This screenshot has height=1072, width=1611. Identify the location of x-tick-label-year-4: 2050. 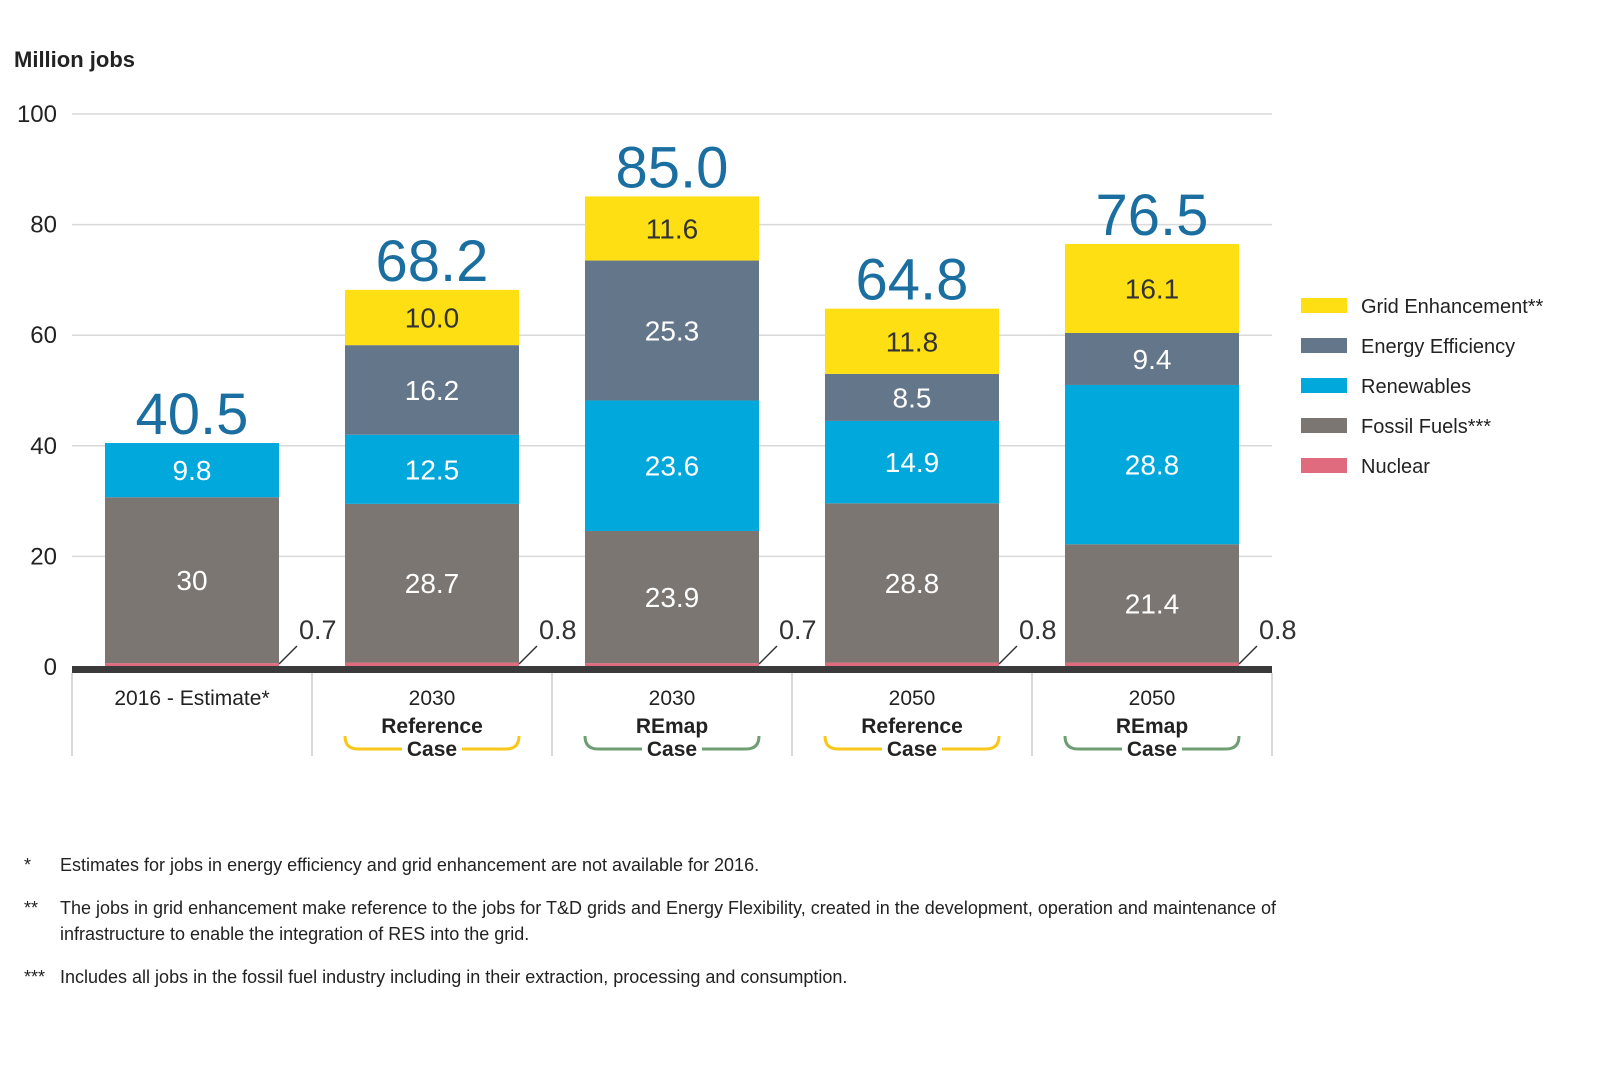
(912, 698).